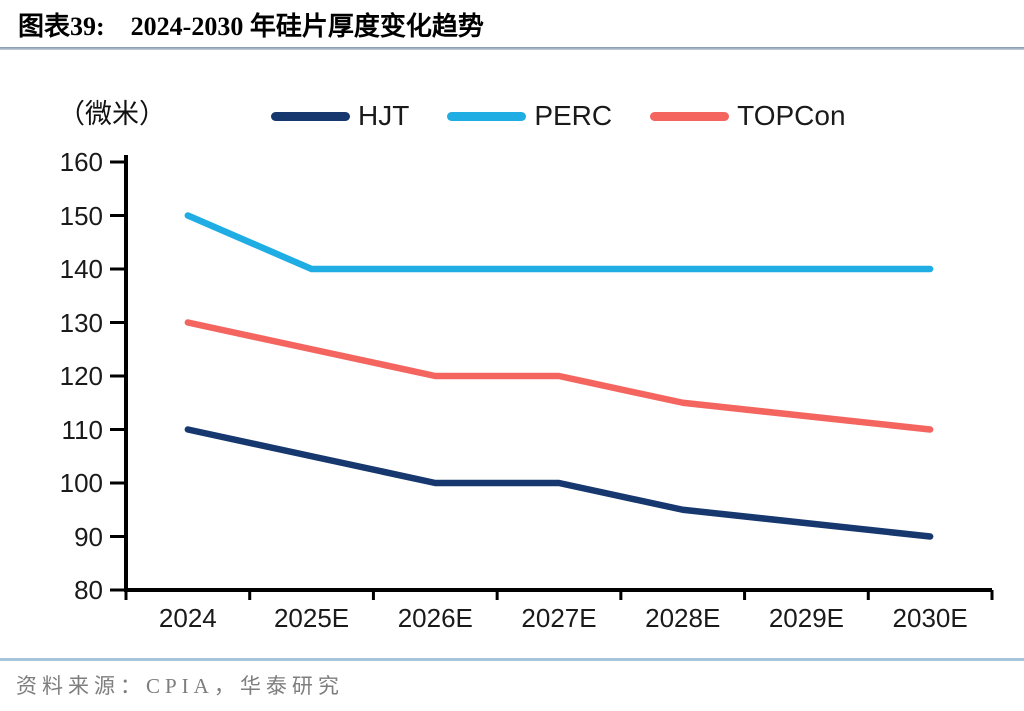  I want to click on y-tick-label: 80, so click(88, 590).